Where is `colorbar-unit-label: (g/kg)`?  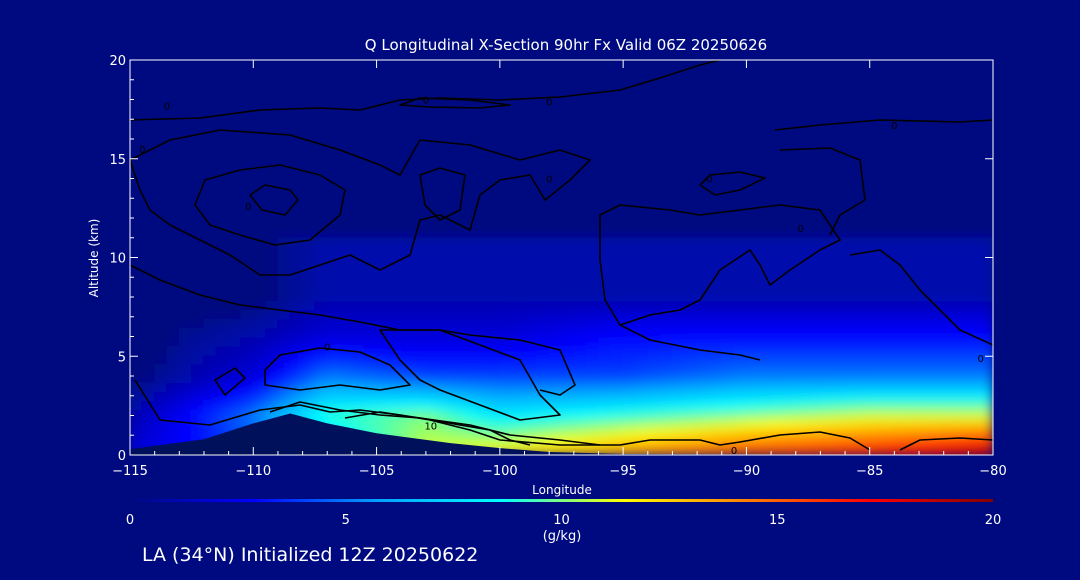 colorbar-unit-label: (g/kg) is located at coordinates (562, 536).